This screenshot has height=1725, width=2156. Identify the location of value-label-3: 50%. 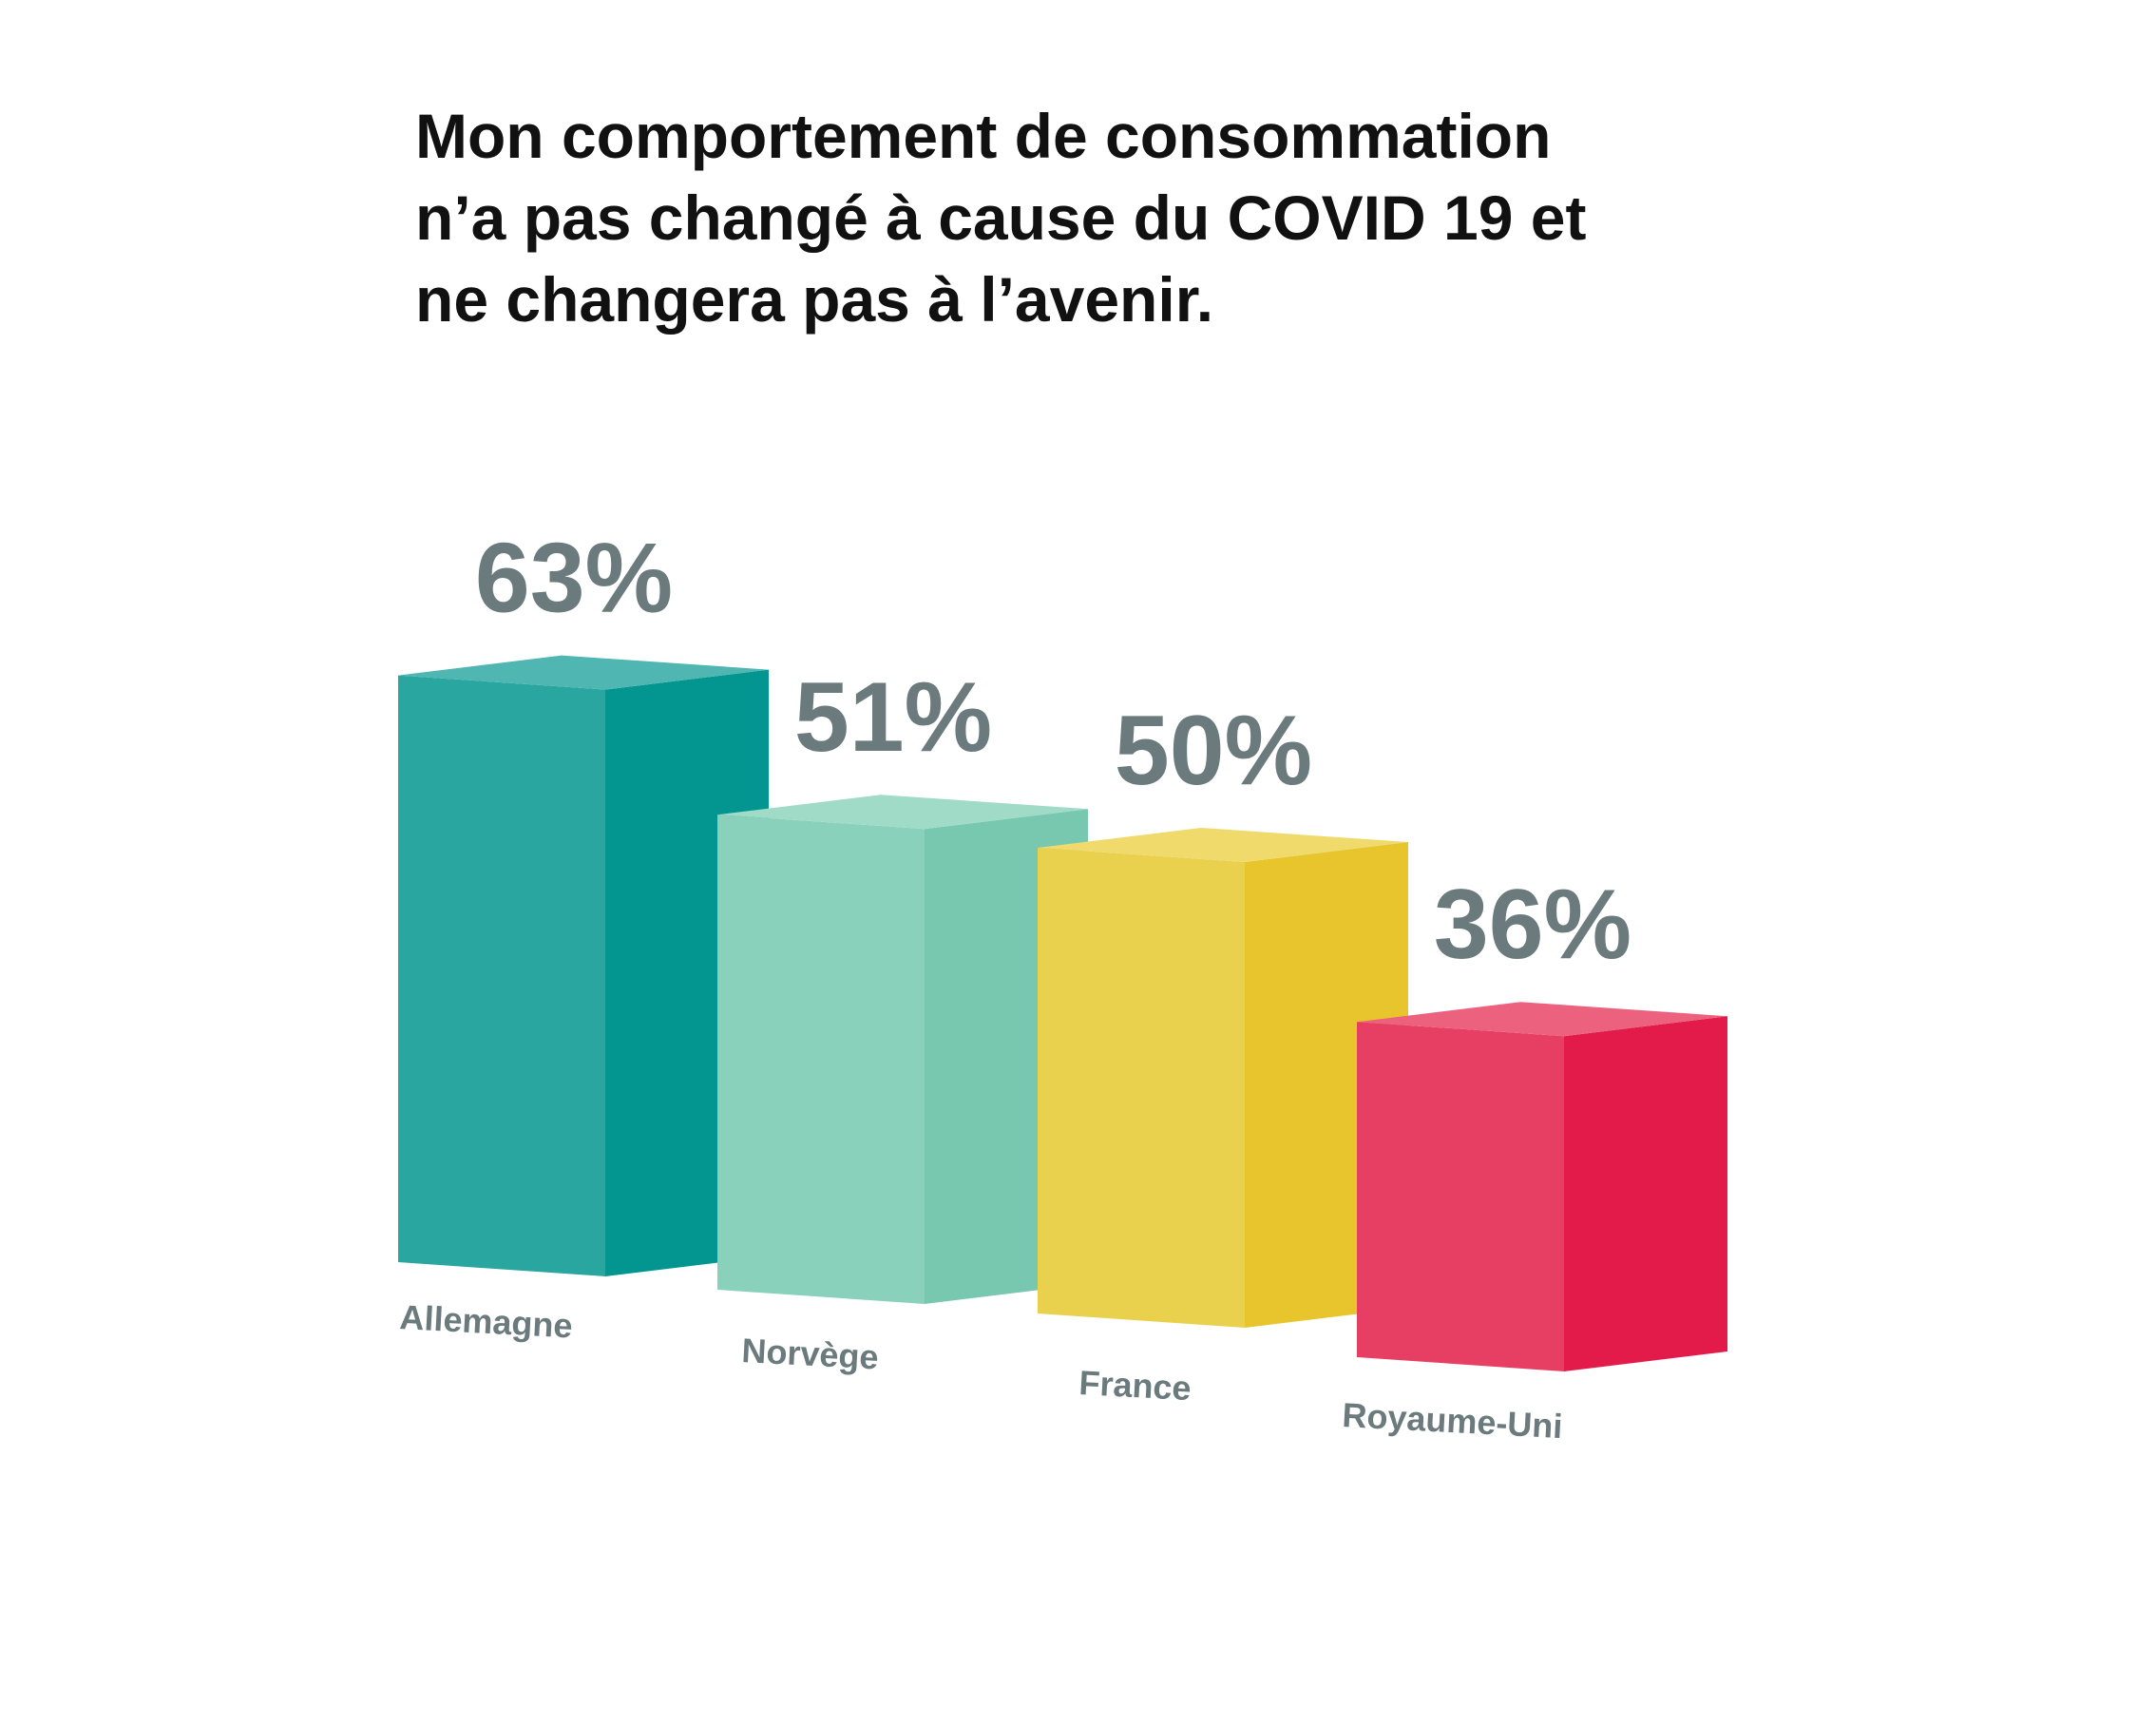
(1214, 751).